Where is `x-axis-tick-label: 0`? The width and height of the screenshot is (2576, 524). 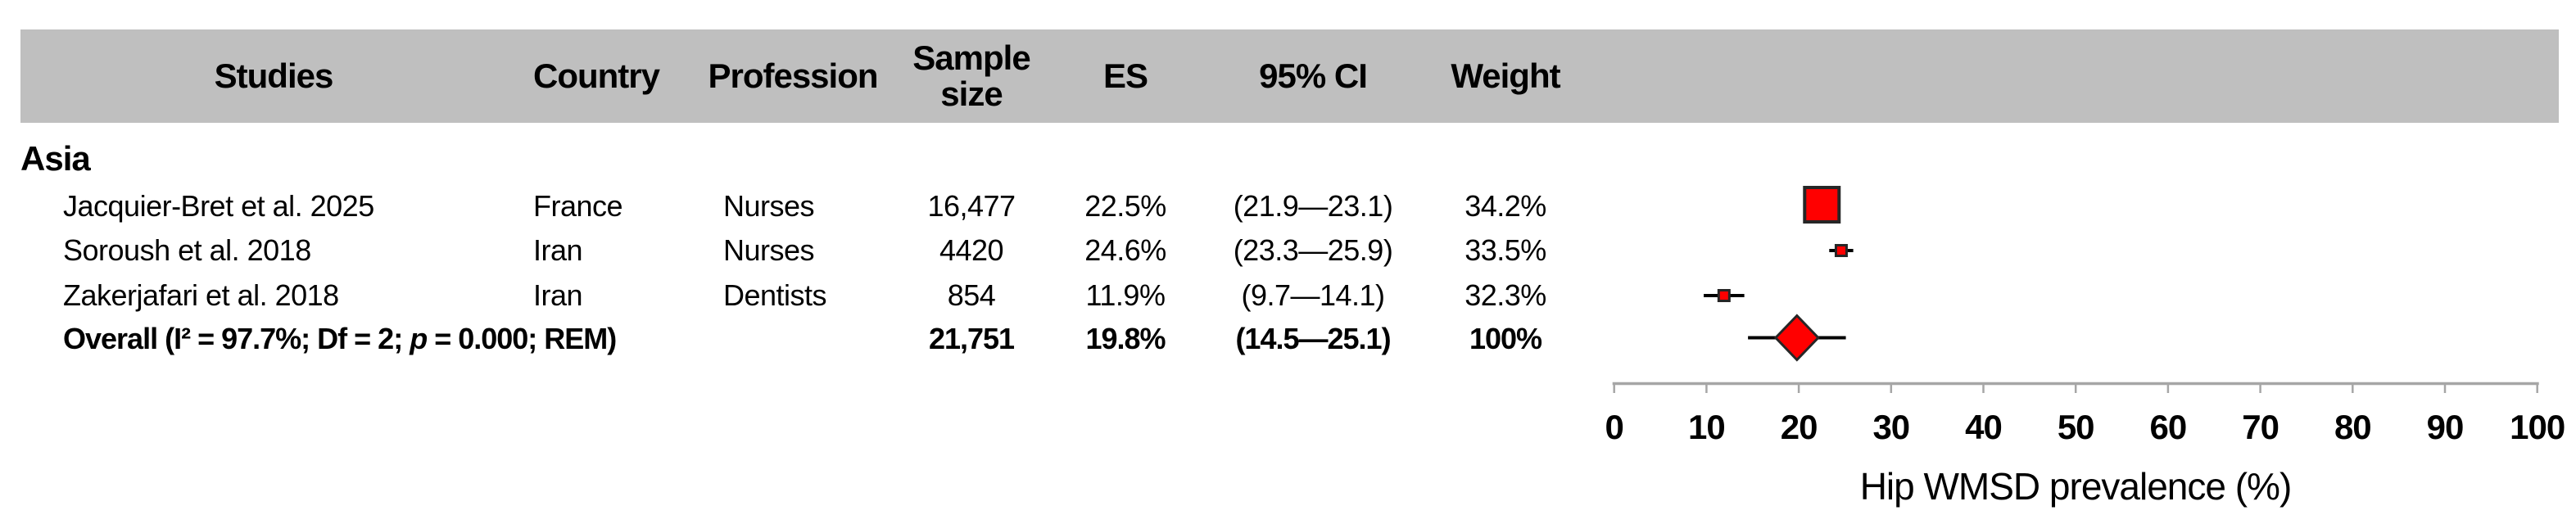 x-axis-tick-label: 0 is located at coordinates (1614, 427).